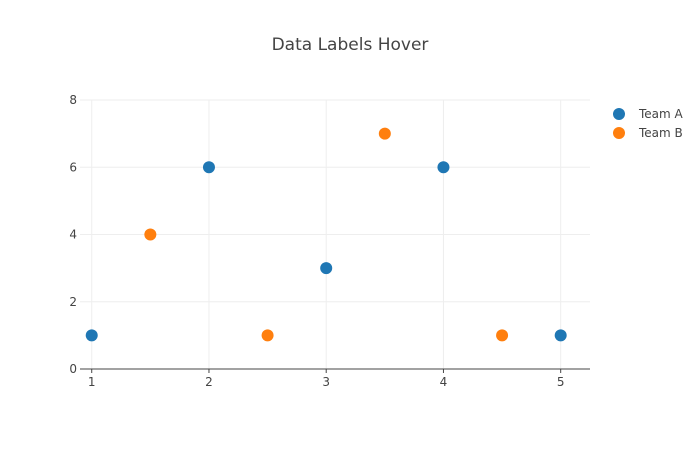  What do you see at coordinates (73, 302) in the screenshot?
I see `y-tick-label: 2` at bounding box center [73, 302].